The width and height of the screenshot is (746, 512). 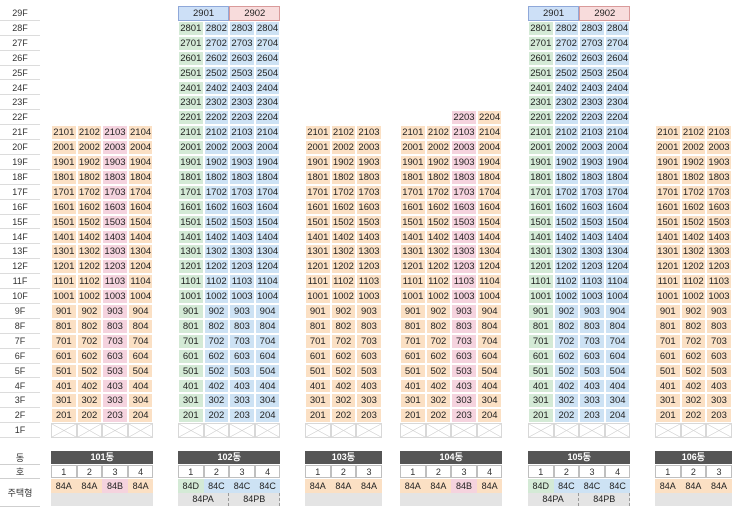 I want to click on unit-cell: 1904, so click(x=617, y=162).